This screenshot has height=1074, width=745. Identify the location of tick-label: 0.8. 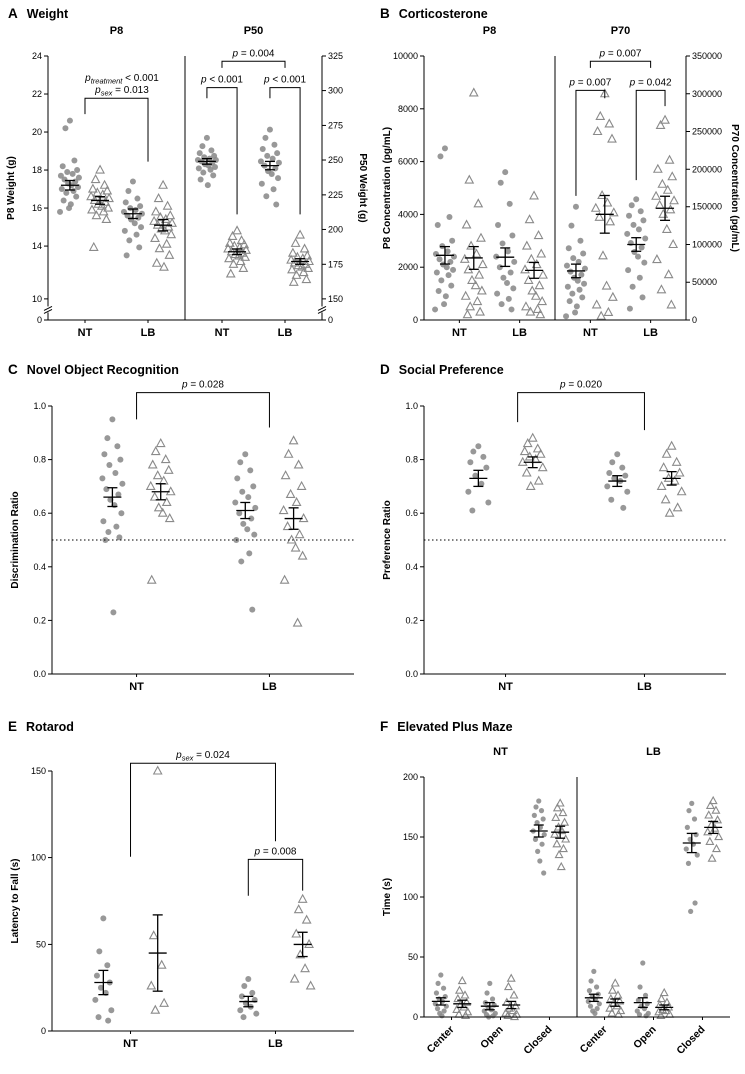
(411, 460).